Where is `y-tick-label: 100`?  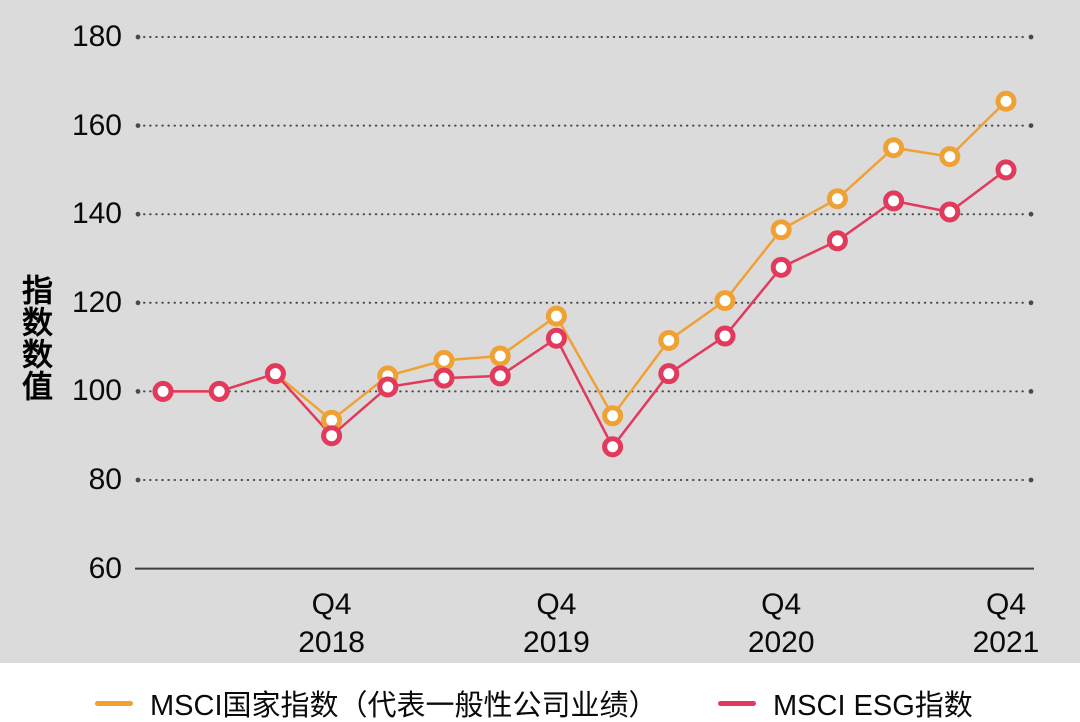 y-tick-label: 100 is located at coordinates (96, 391).